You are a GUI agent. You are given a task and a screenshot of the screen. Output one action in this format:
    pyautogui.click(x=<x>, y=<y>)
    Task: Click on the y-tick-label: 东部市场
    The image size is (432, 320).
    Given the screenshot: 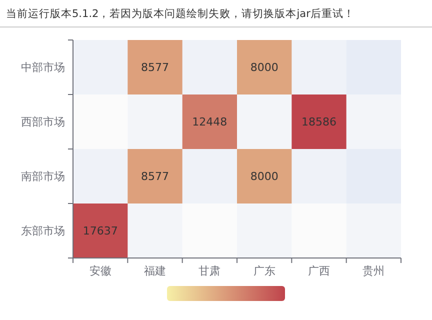 What is the action you would take?
    pyautogui.click(x=43, y=231)
    